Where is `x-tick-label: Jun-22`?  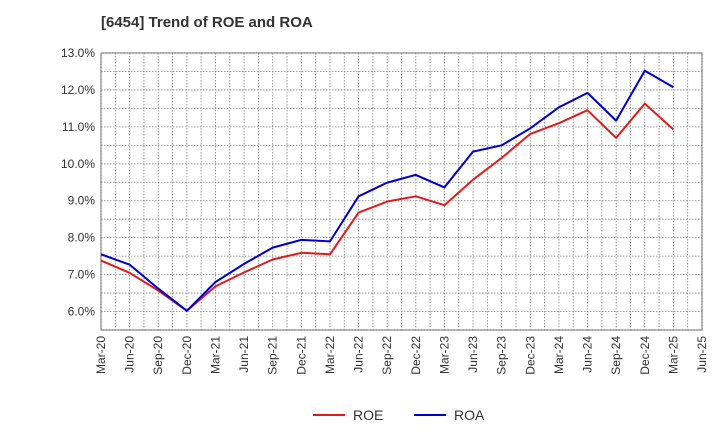
x-tick-label: Jun-22 is located at coordinates (359, 354).